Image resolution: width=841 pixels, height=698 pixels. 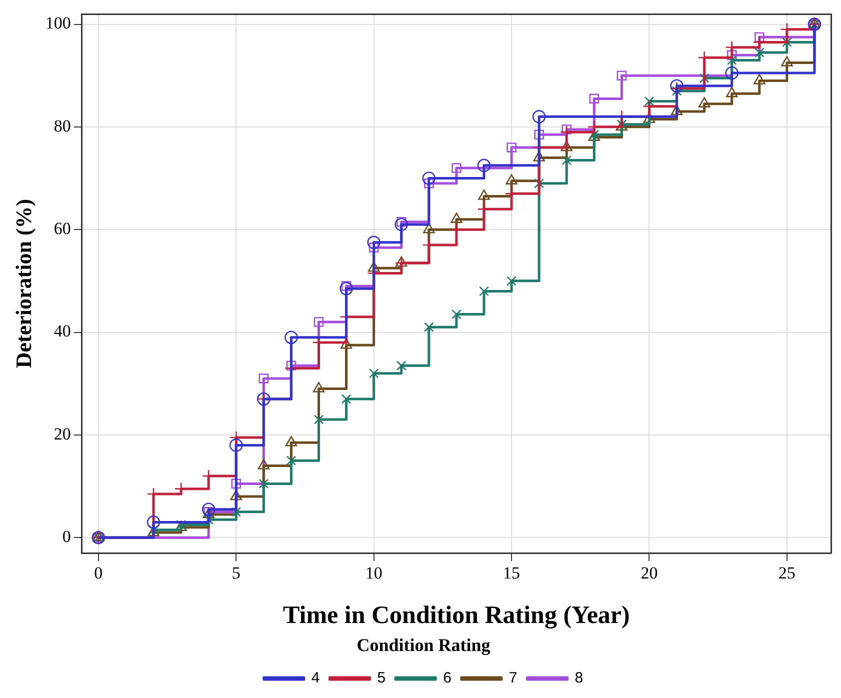 What do you see at coordinates (787, 573) in the screenshot?
I see `x-tick-label: 25` at bounding box center [787, 573].